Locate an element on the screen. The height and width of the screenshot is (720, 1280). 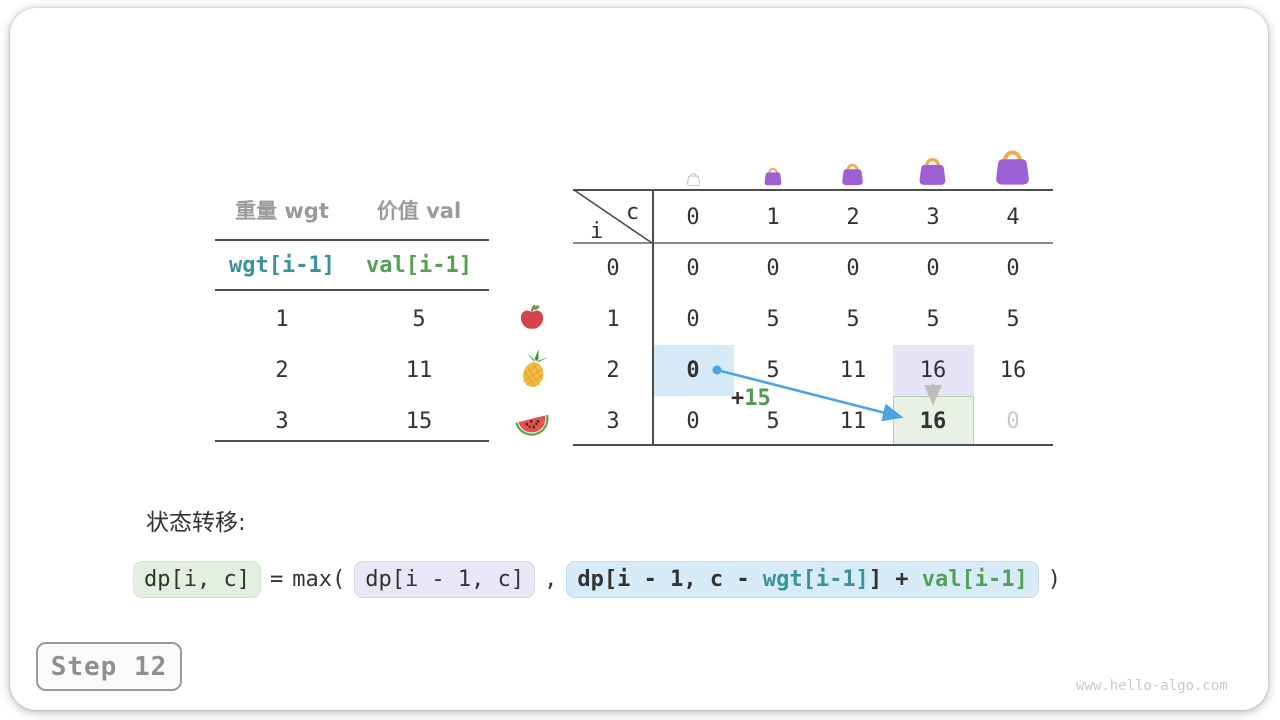
formula-arg2-p1: dp[i - 1, c - is located at coordinates (670, 579).